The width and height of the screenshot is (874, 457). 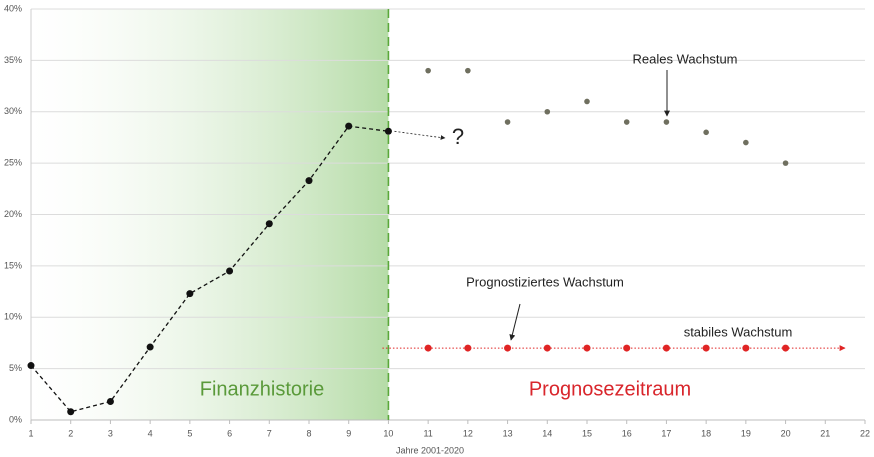 I want to click on x-tick-label: 17, so click(x=666, y=433).